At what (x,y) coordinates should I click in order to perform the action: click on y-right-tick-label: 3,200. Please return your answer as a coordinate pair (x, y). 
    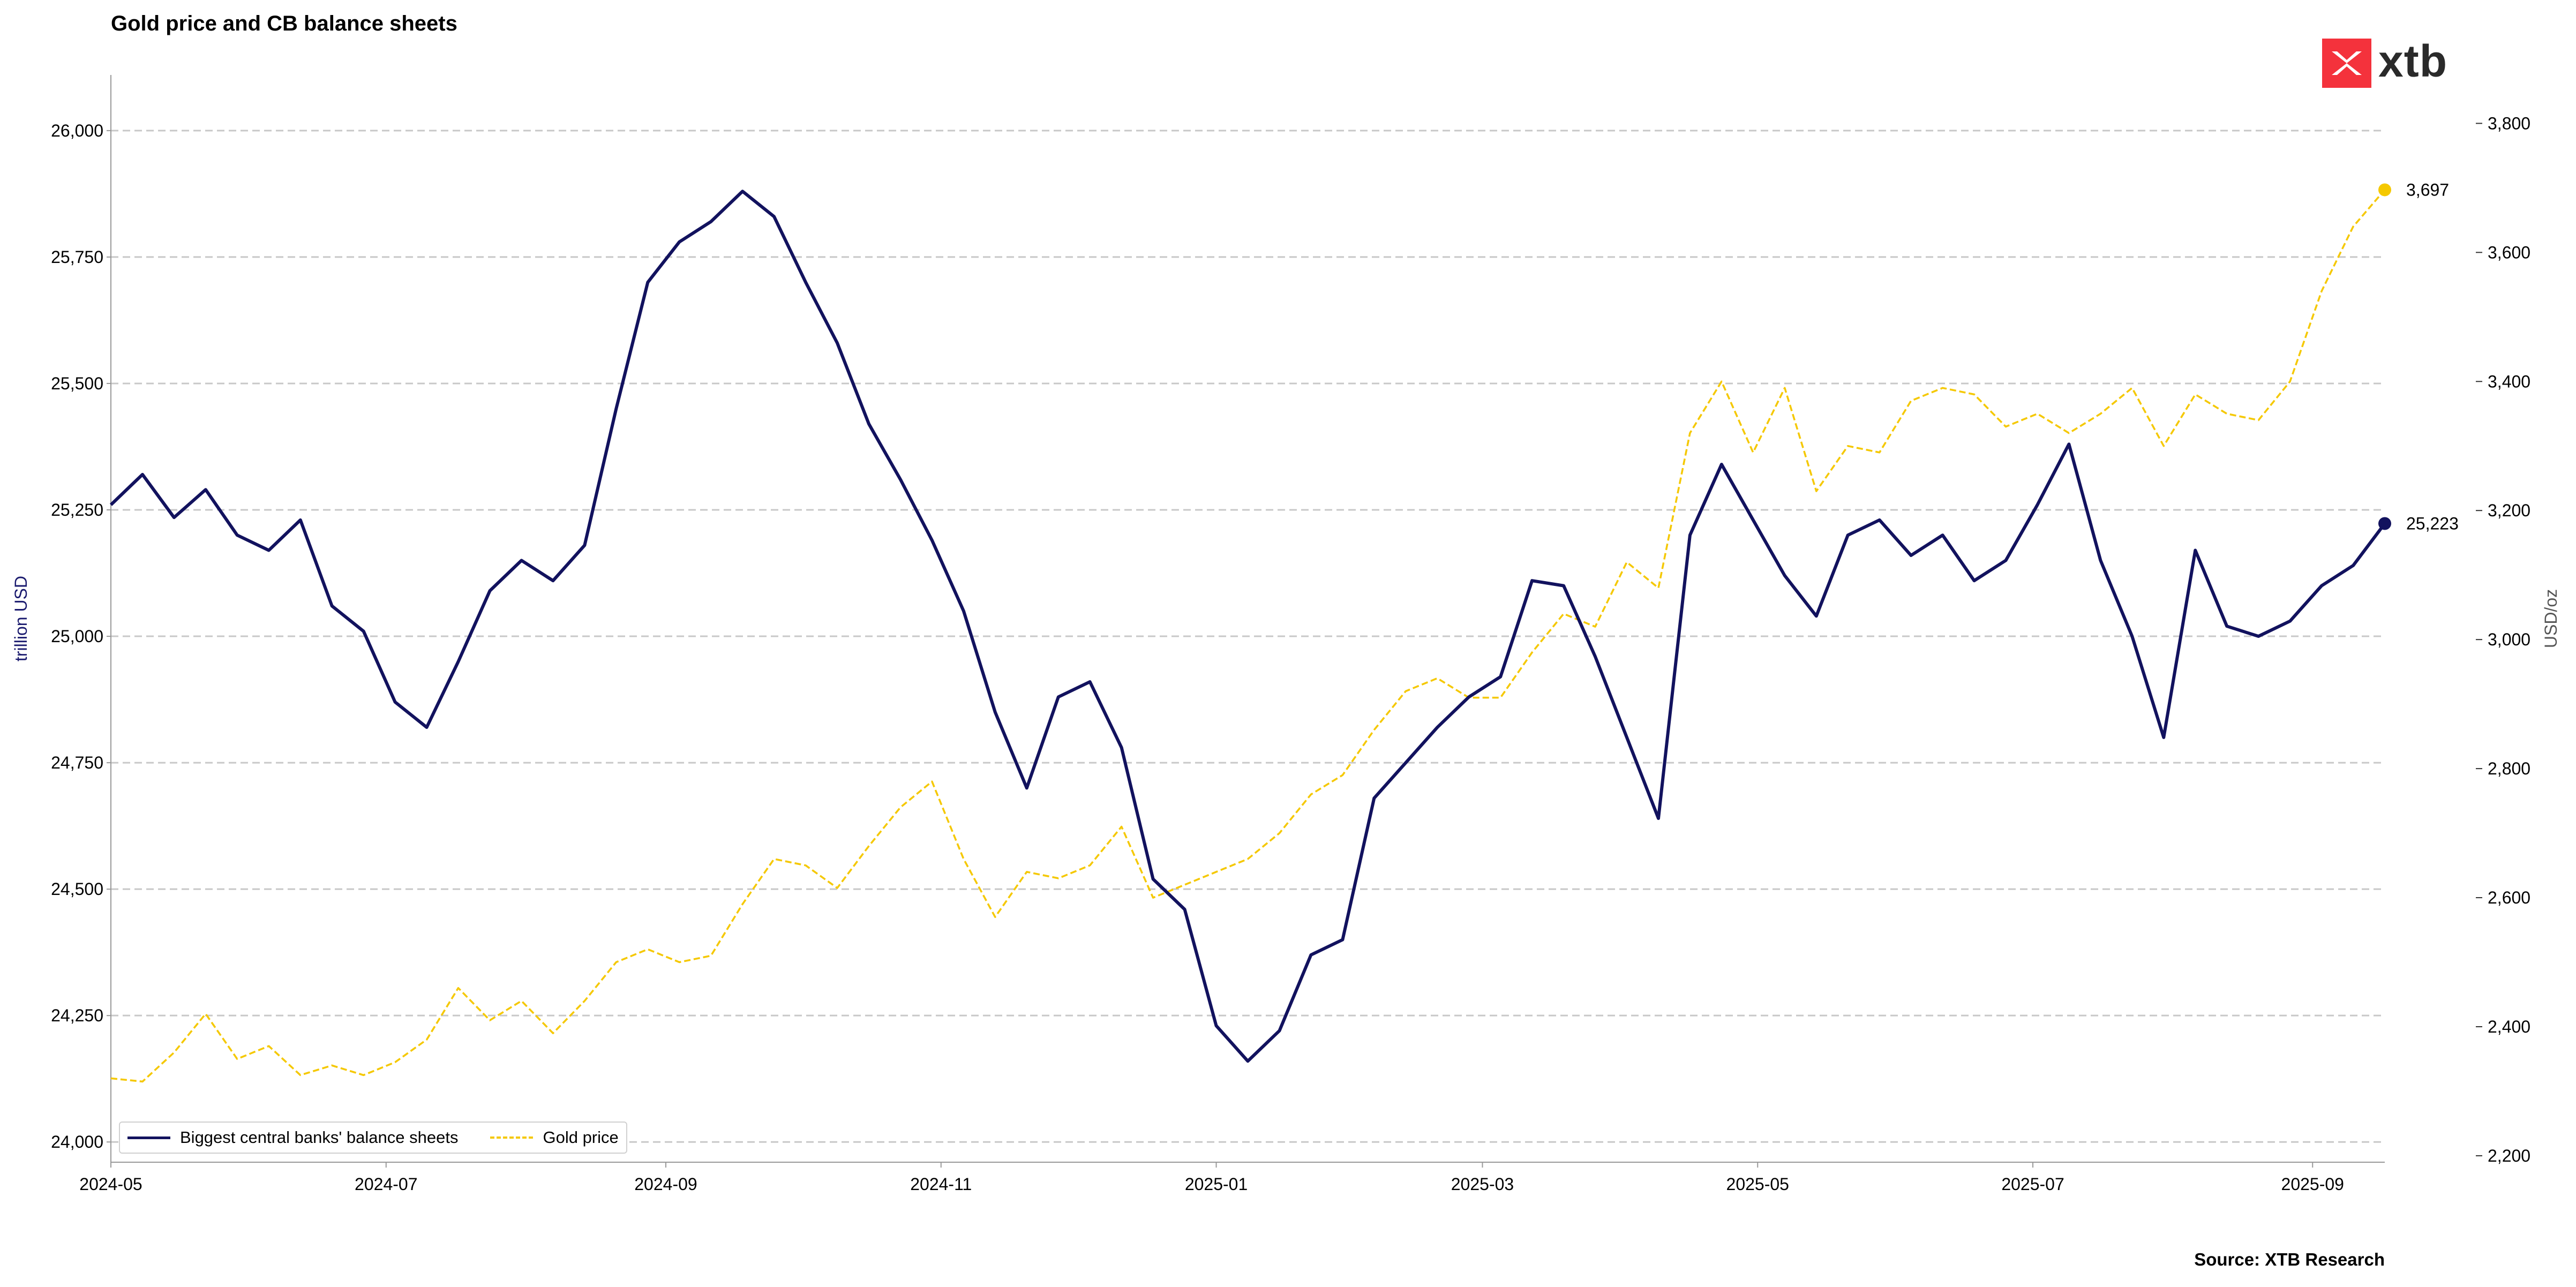
    Looking at the image, I should click on (2509, 510).